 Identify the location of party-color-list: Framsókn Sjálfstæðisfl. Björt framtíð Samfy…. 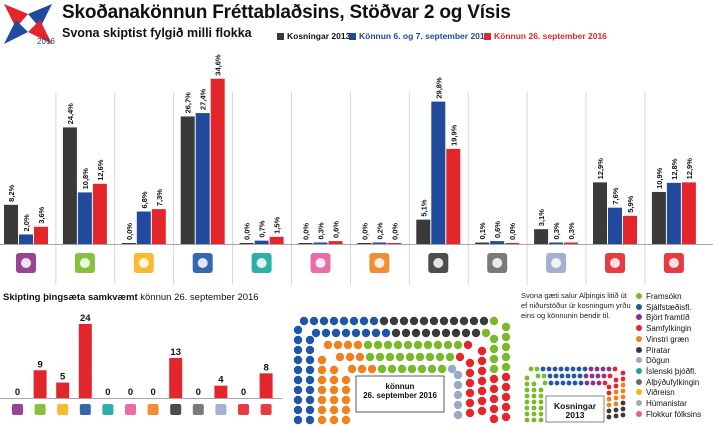
(668, 356).